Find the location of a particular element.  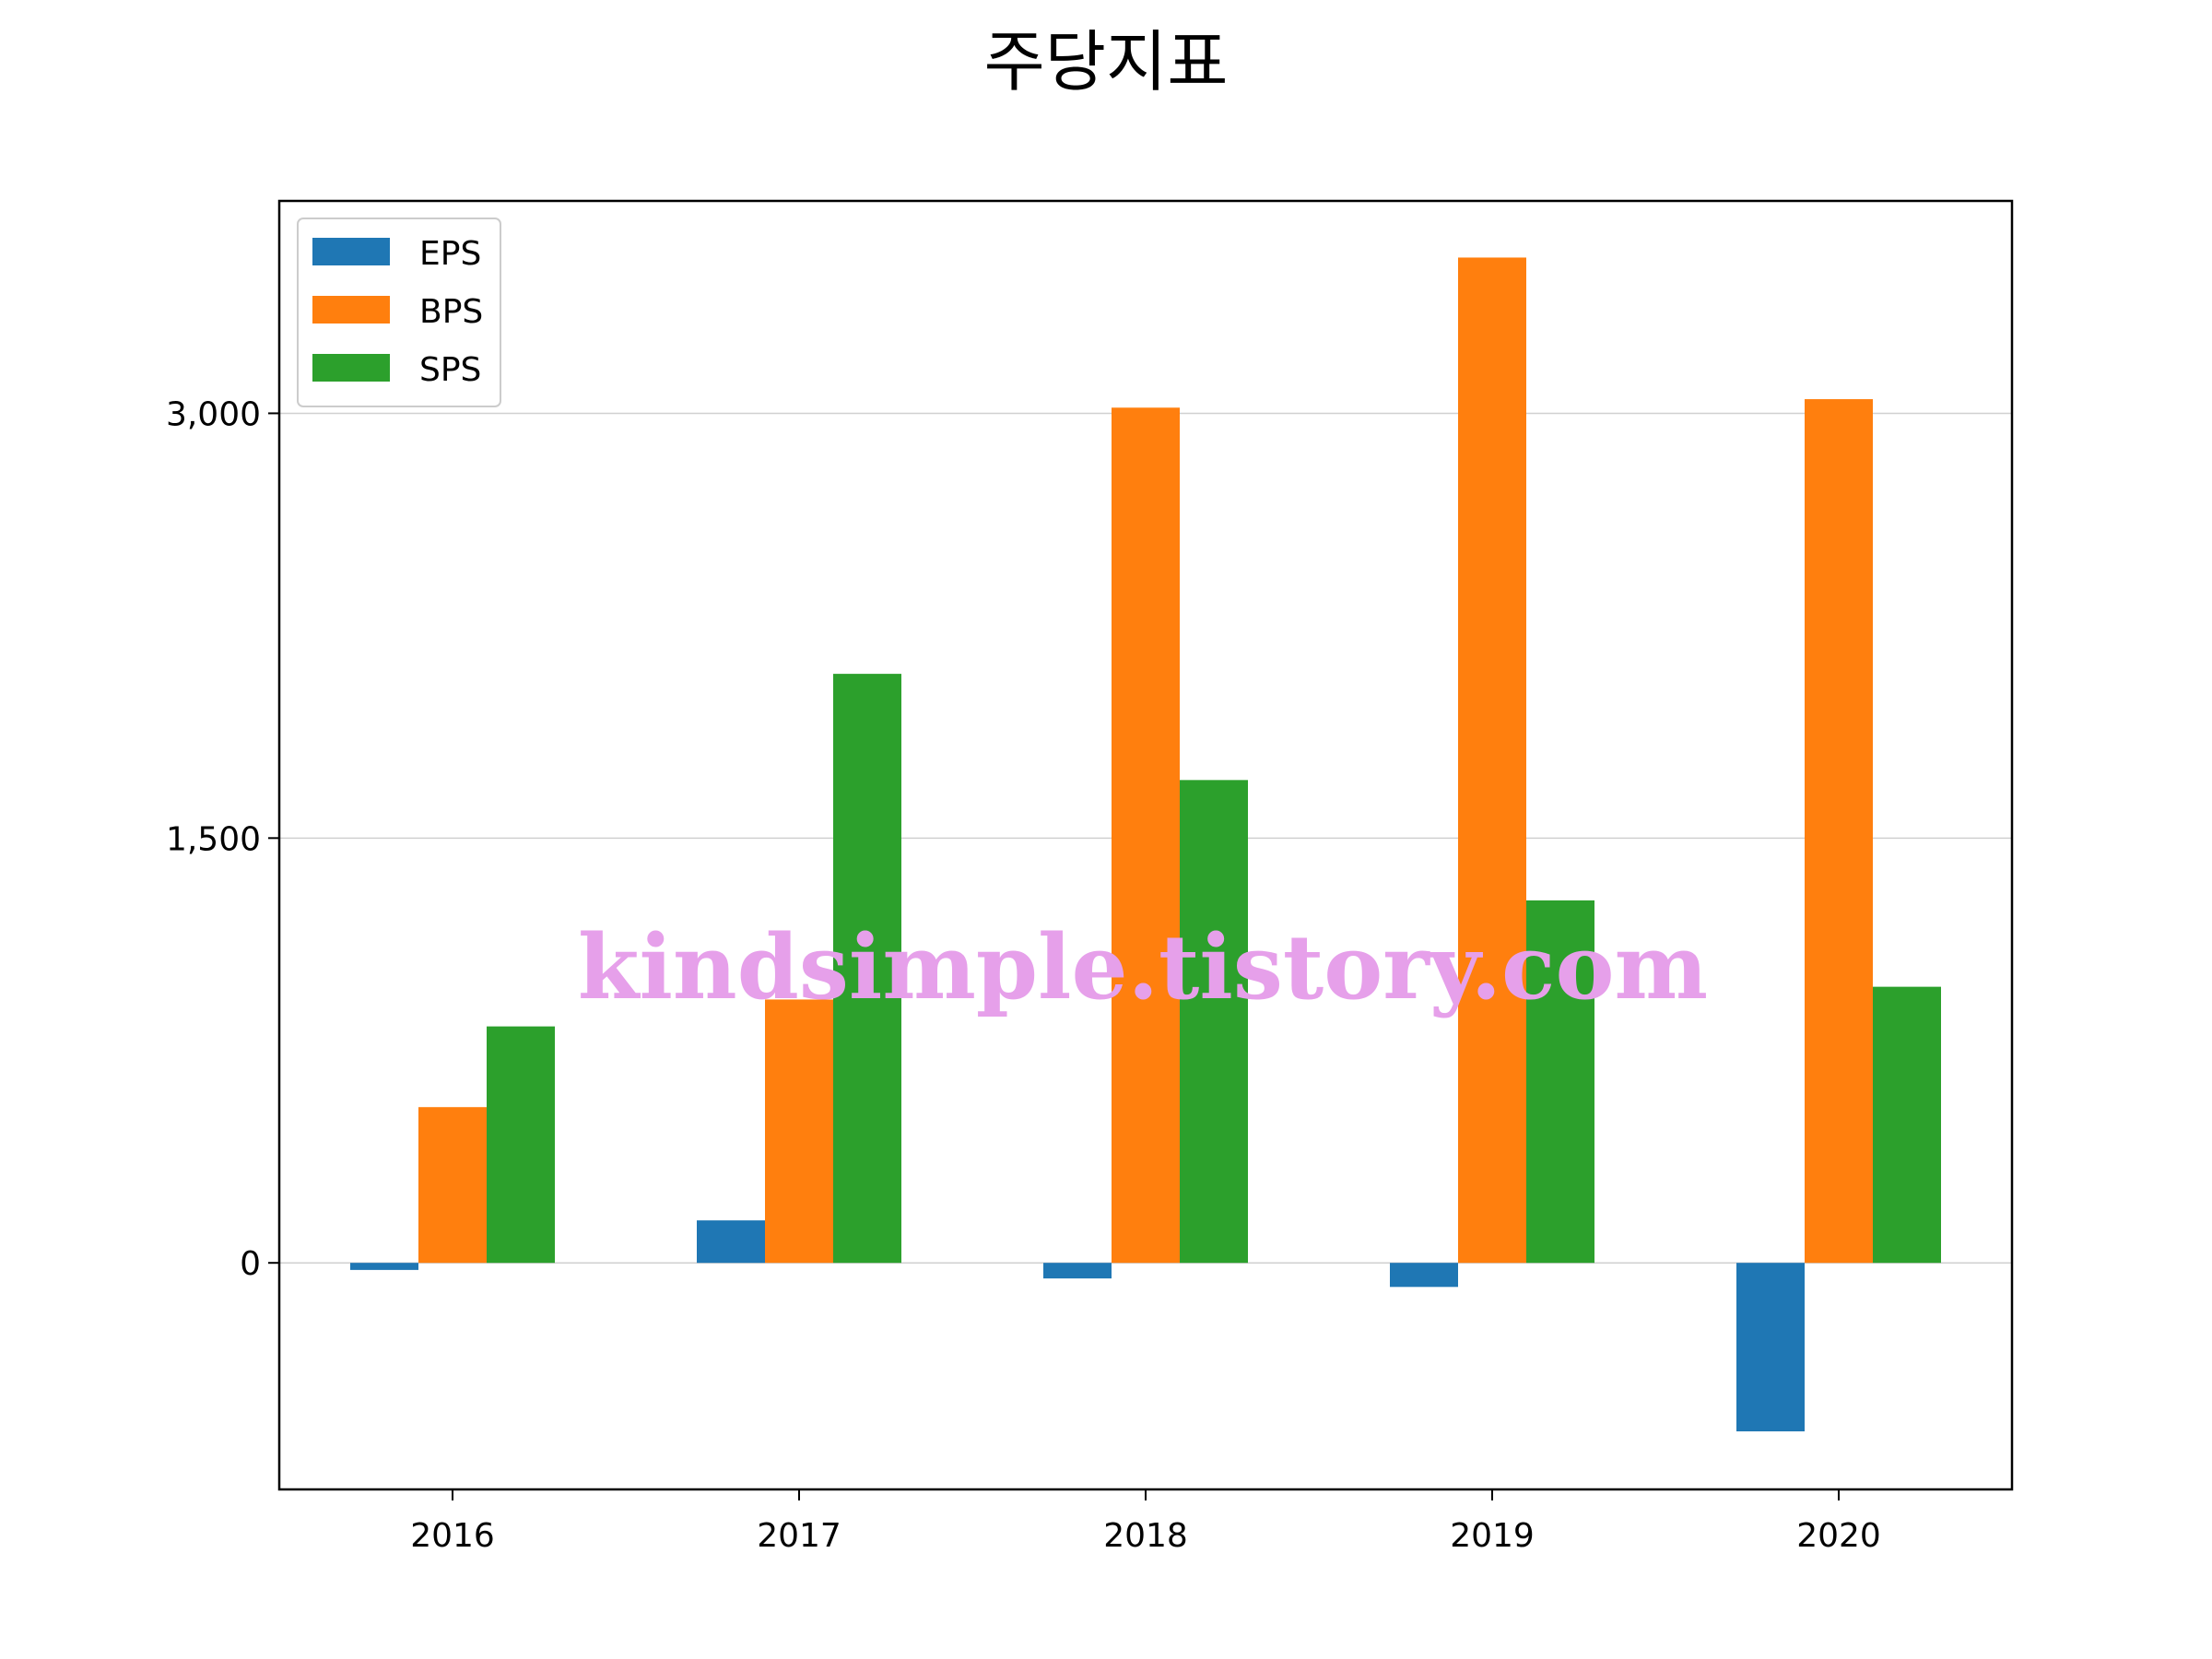

bar-bps-2016 is located at coordinates (452, 1185).